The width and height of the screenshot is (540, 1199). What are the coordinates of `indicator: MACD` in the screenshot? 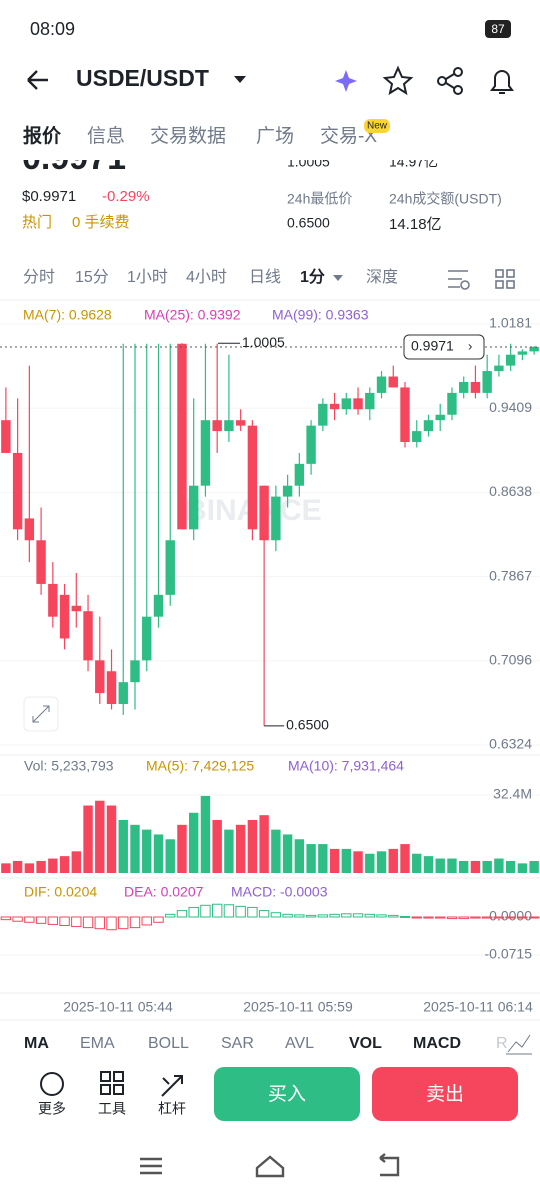 It's located at (437, 1043).